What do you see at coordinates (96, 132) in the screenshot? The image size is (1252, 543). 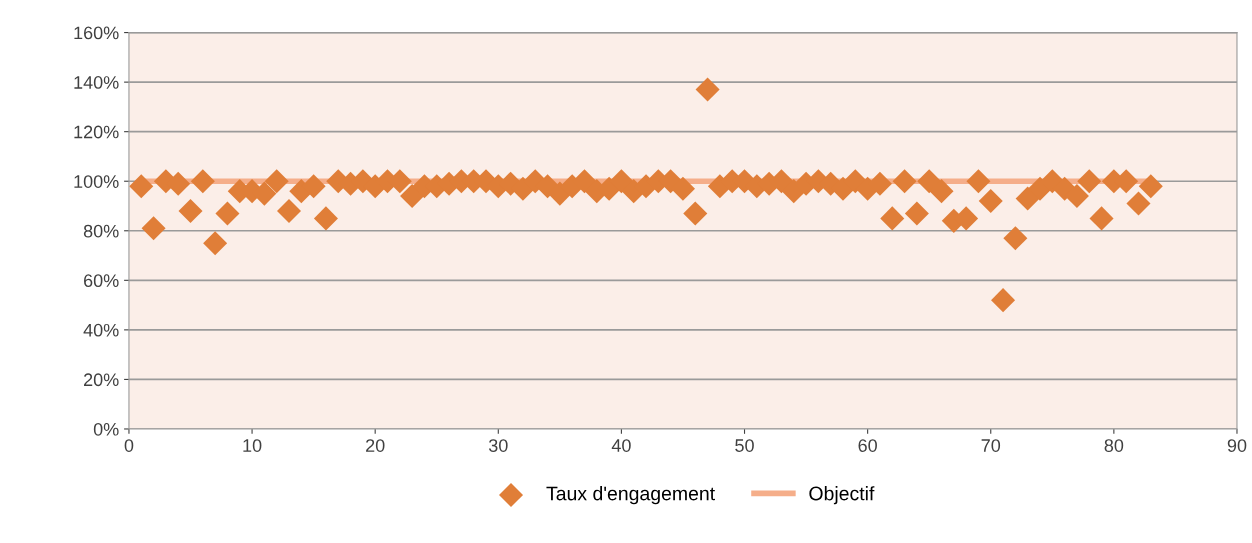 I see `y-tick-label: 120%` at bounding box center [96, 132].